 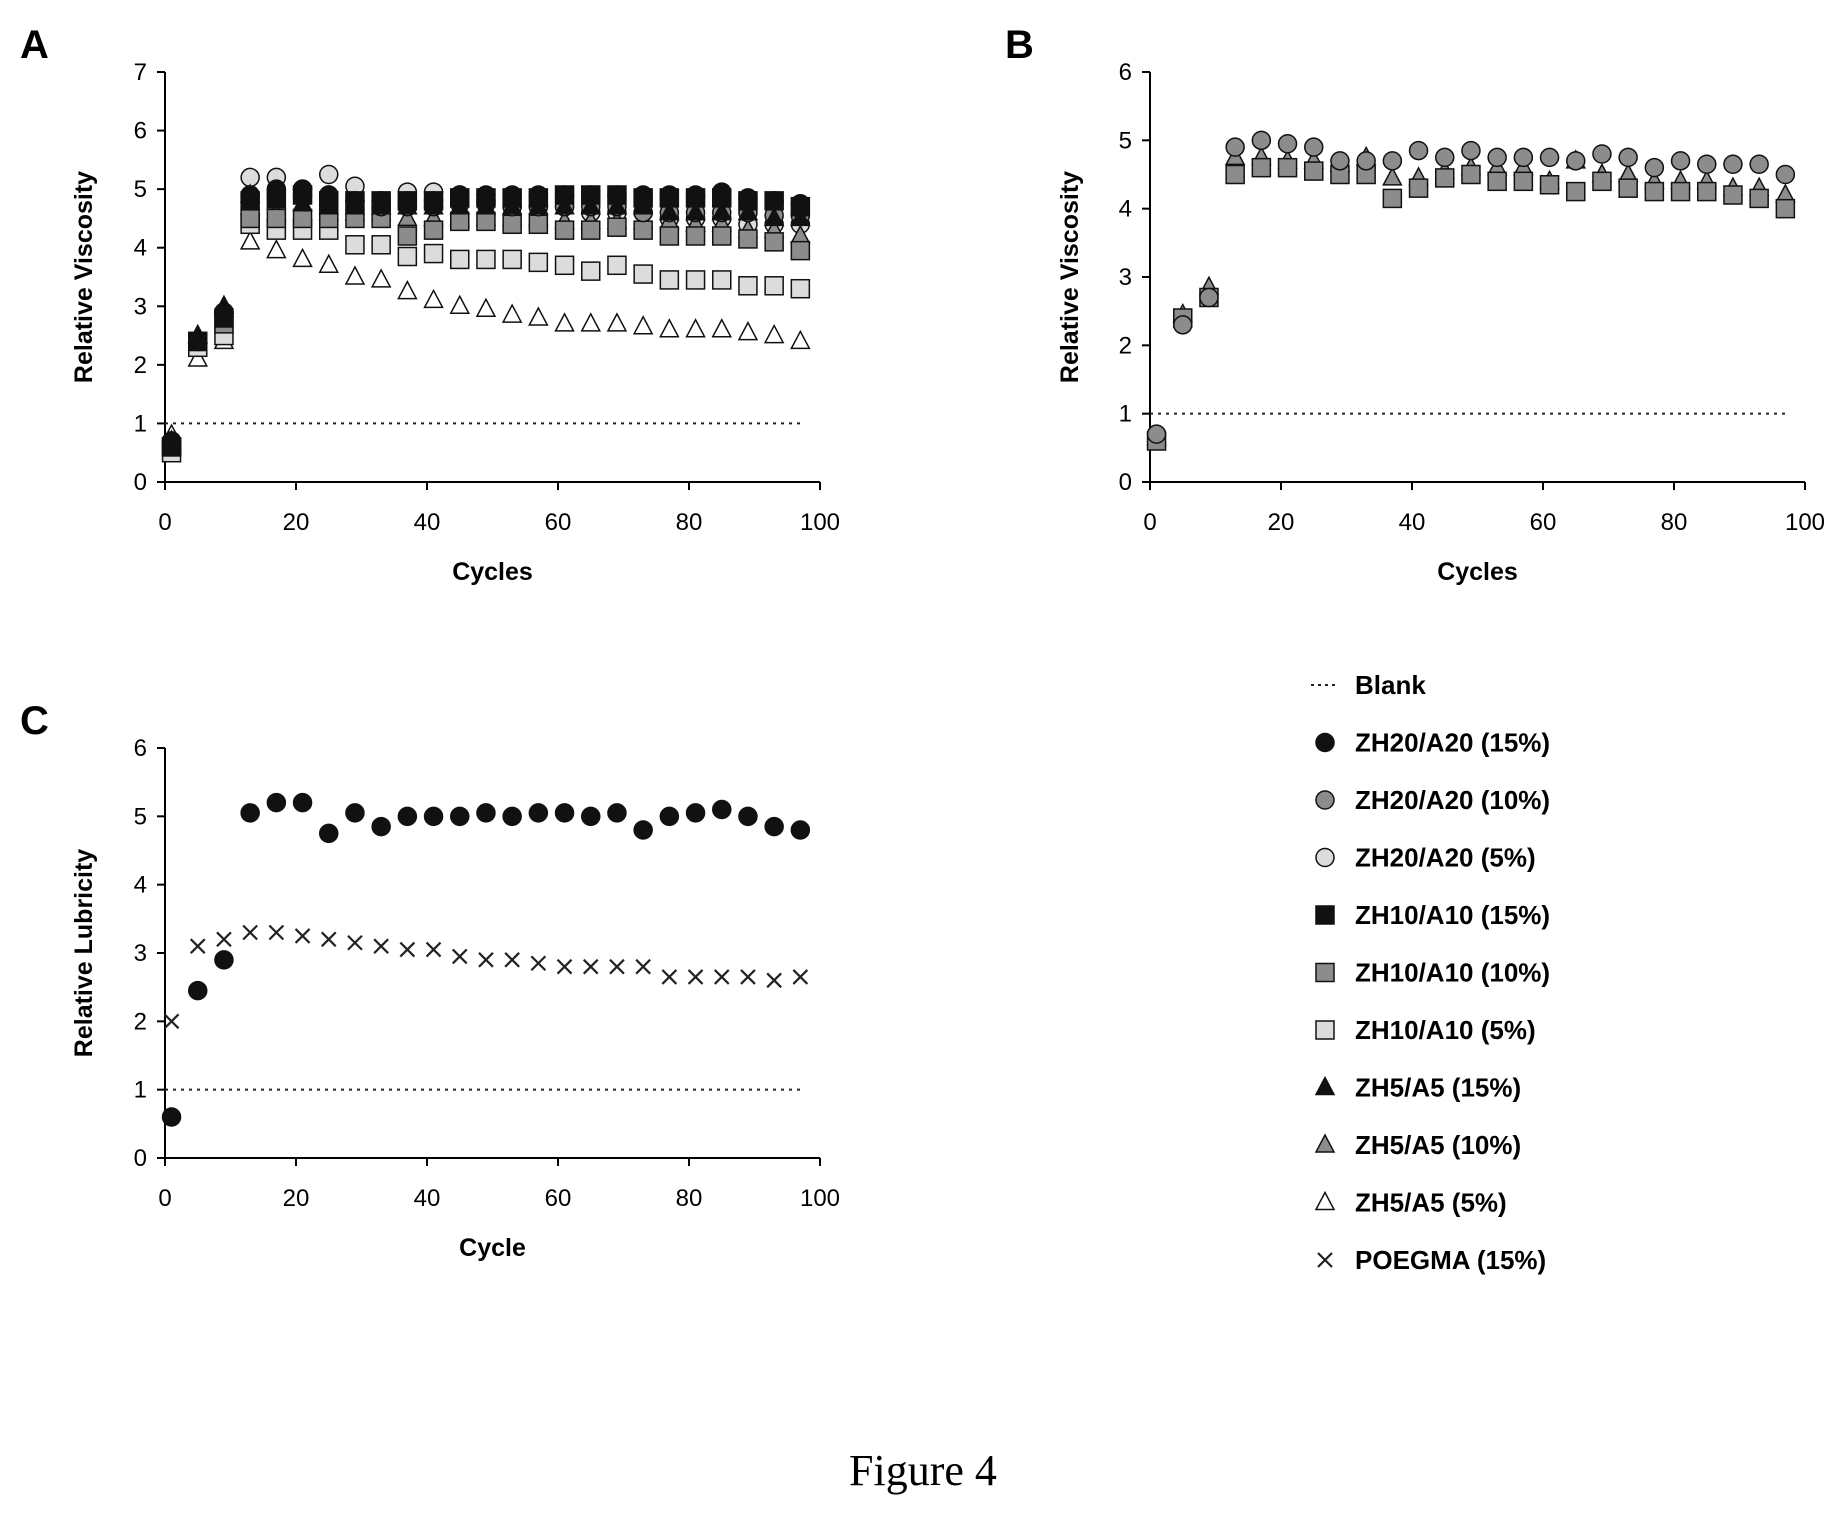 What do you see at coordinates (140, 72) in the screenshot?
I see `y-tick-label: 7` at bounding box center [140, 72].